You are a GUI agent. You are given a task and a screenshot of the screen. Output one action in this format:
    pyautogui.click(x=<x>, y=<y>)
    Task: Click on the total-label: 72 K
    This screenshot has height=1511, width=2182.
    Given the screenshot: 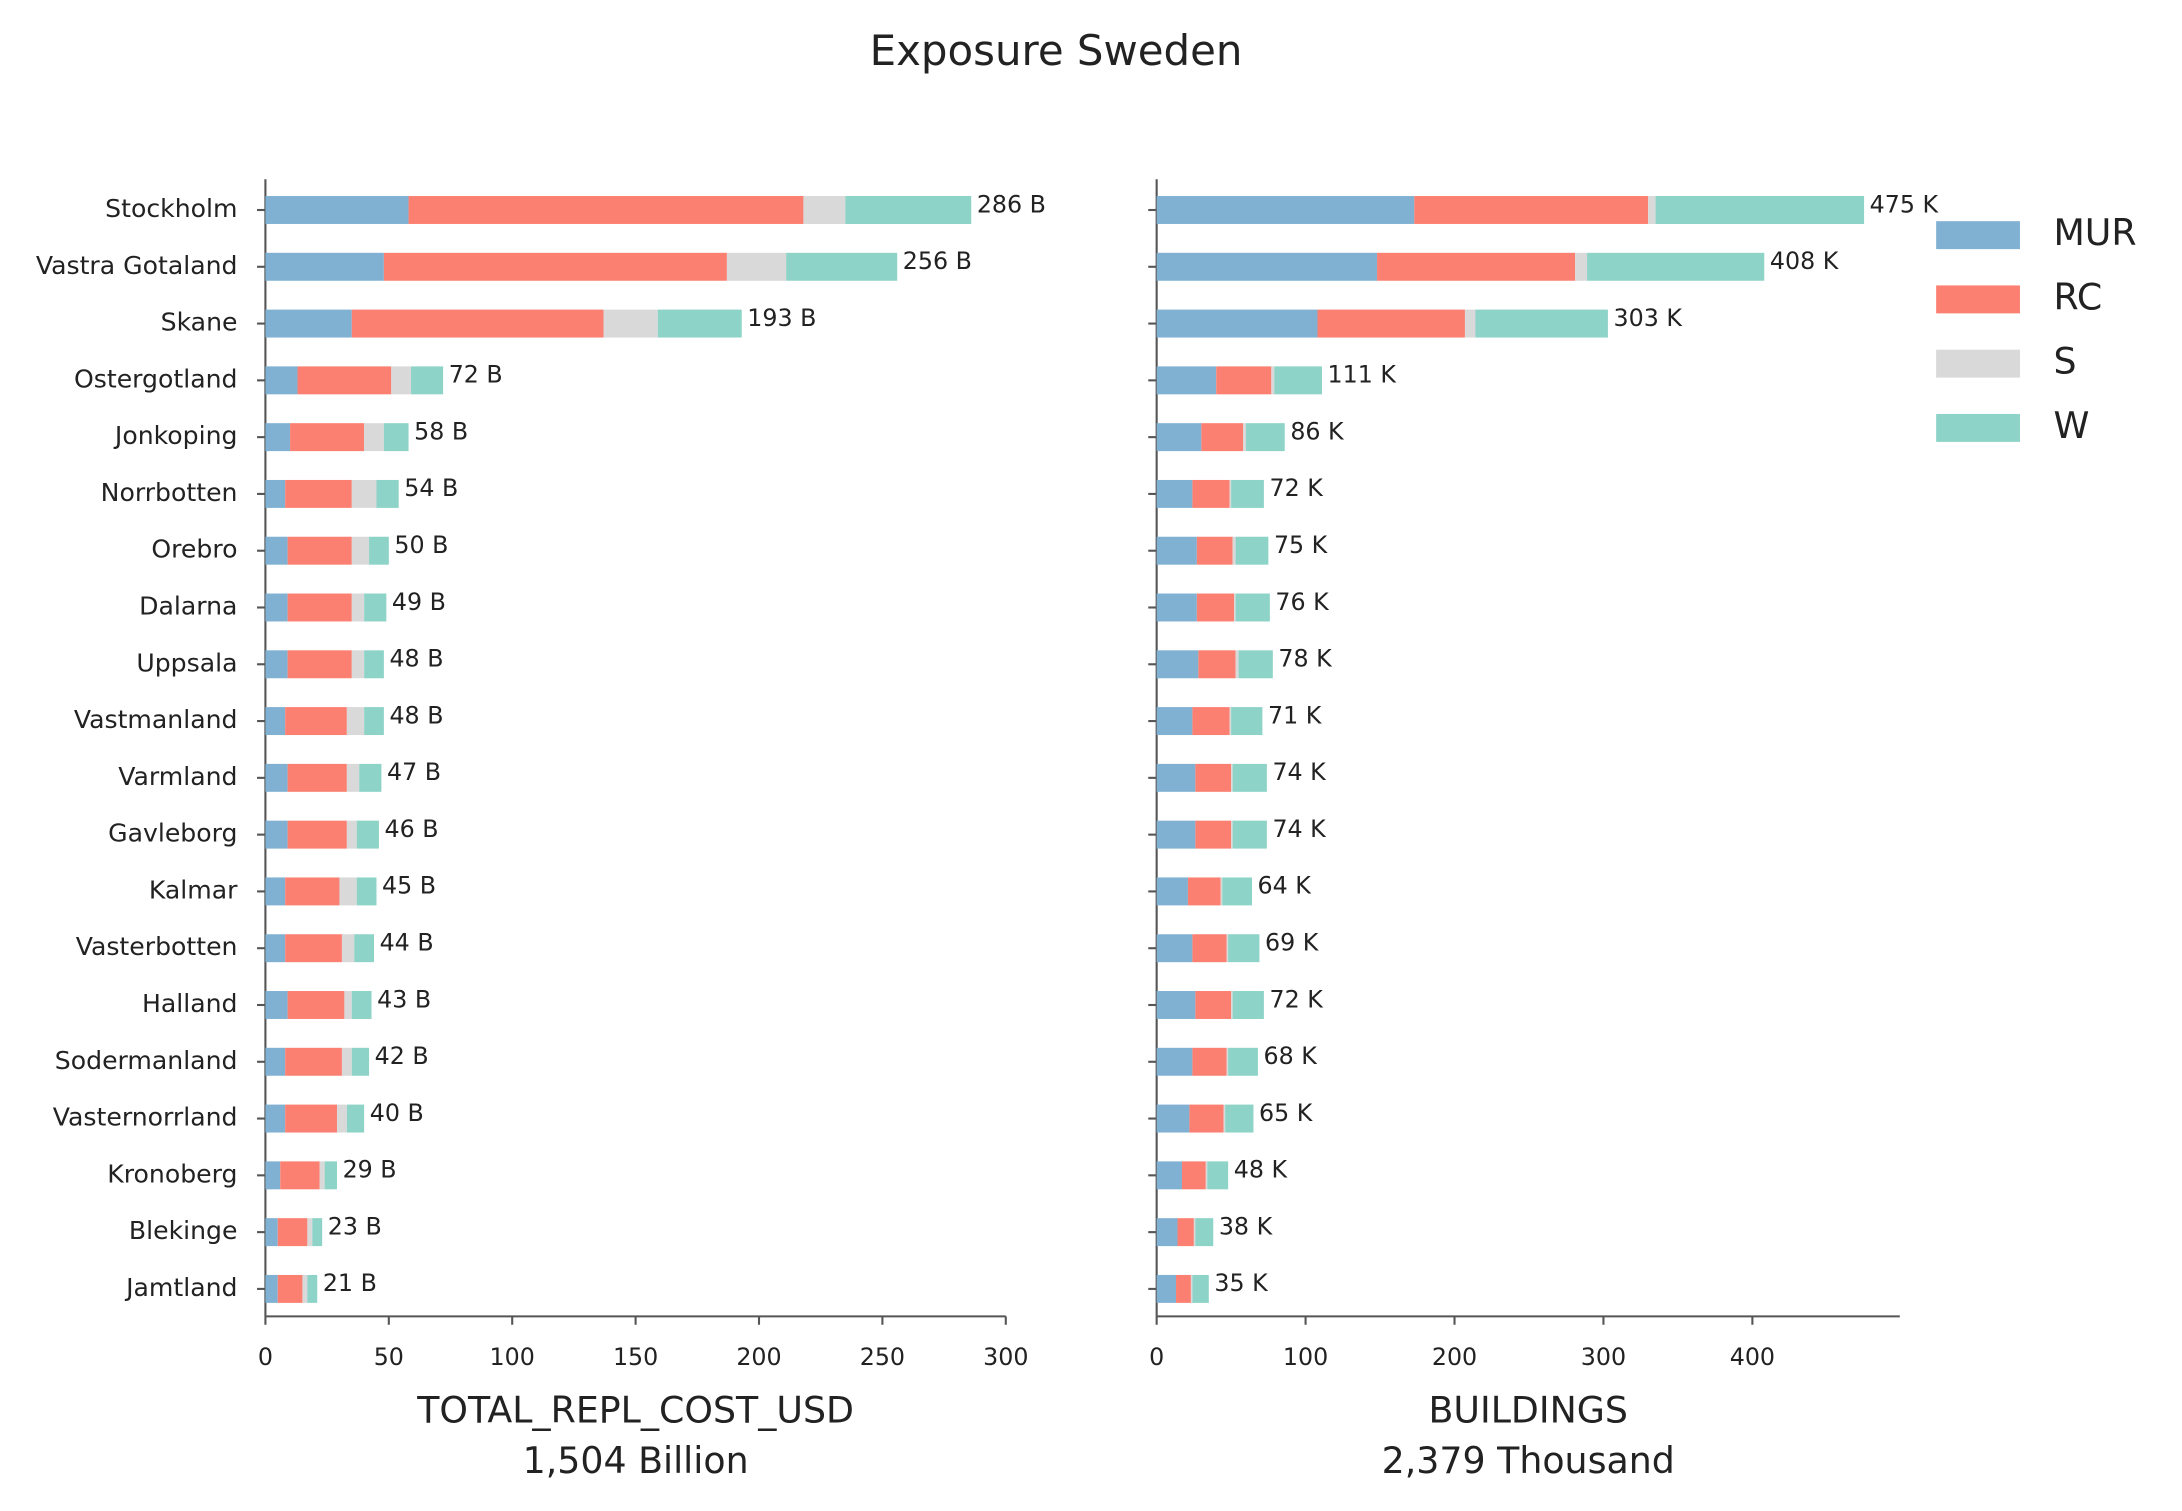 What is the action you would take?
    pyautogui.click(x=1296, y=488)
    